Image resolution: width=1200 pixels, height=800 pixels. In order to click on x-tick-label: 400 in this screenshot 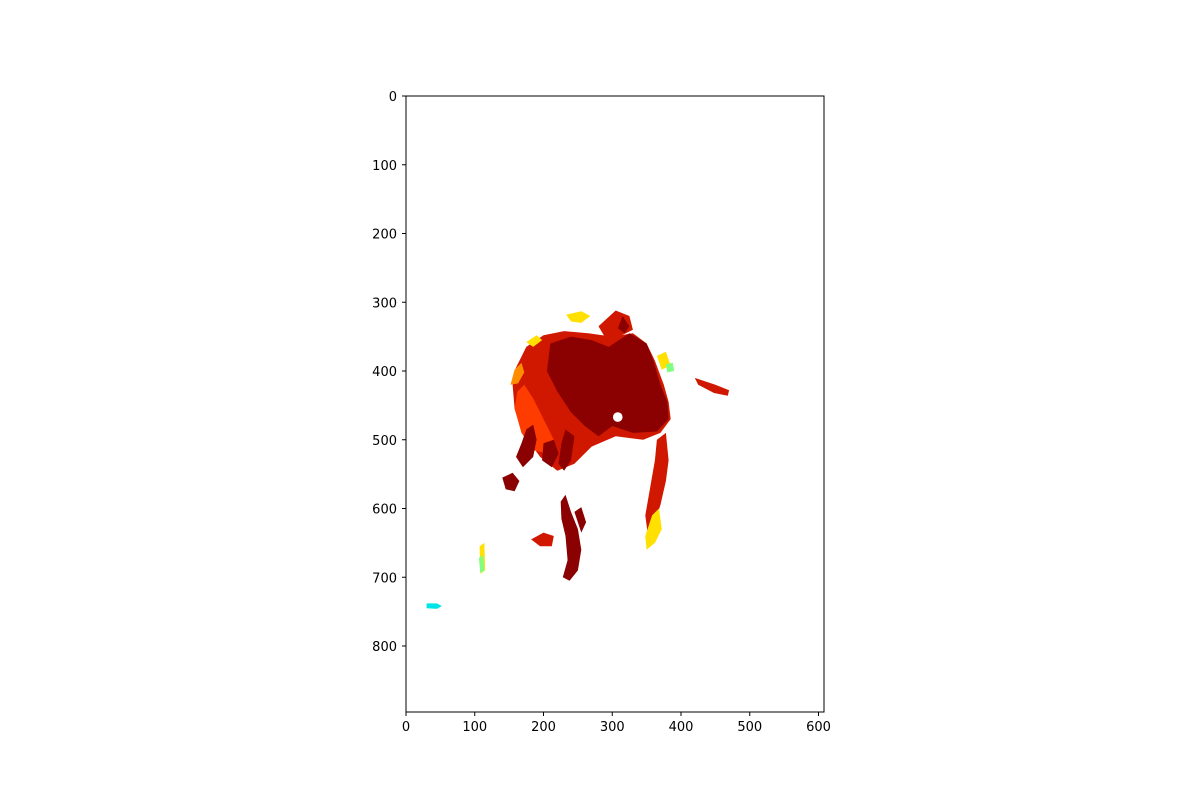, I will do `click(681, 727)`.